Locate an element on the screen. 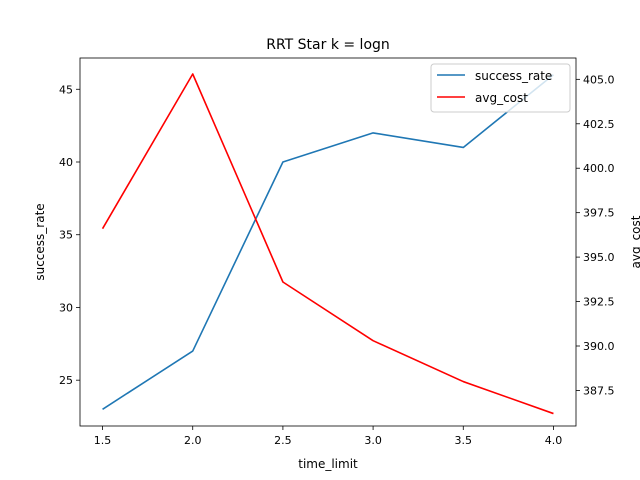  x-tick-label: 1.5 is located at coordinates (103, 440).